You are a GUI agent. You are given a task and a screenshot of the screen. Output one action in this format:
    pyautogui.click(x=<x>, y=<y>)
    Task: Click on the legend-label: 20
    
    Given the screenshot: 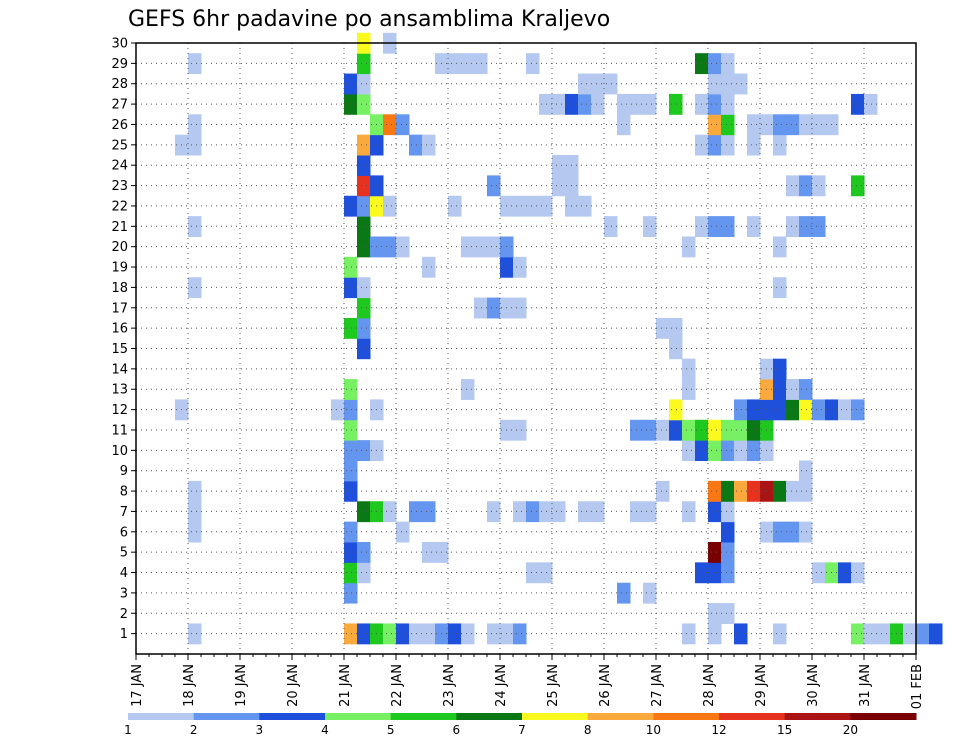 What is the action you would take?
    pyautogui.click(x=850, y=730)
    